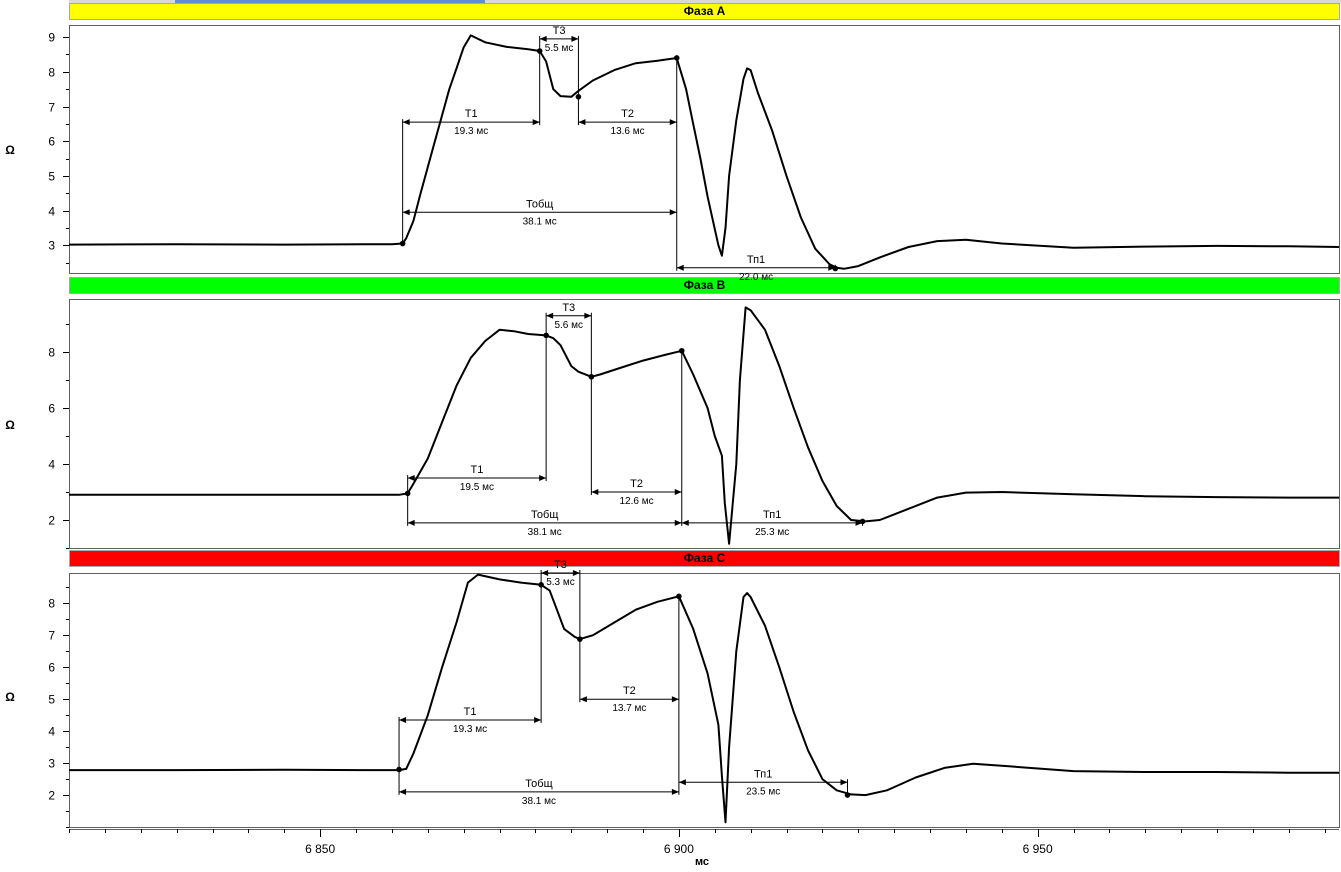  What do you see at coordinates (51, 38) in the screenshot?
I see `phase-a-y-tick-label: 9` at bounding box center [51, 38].